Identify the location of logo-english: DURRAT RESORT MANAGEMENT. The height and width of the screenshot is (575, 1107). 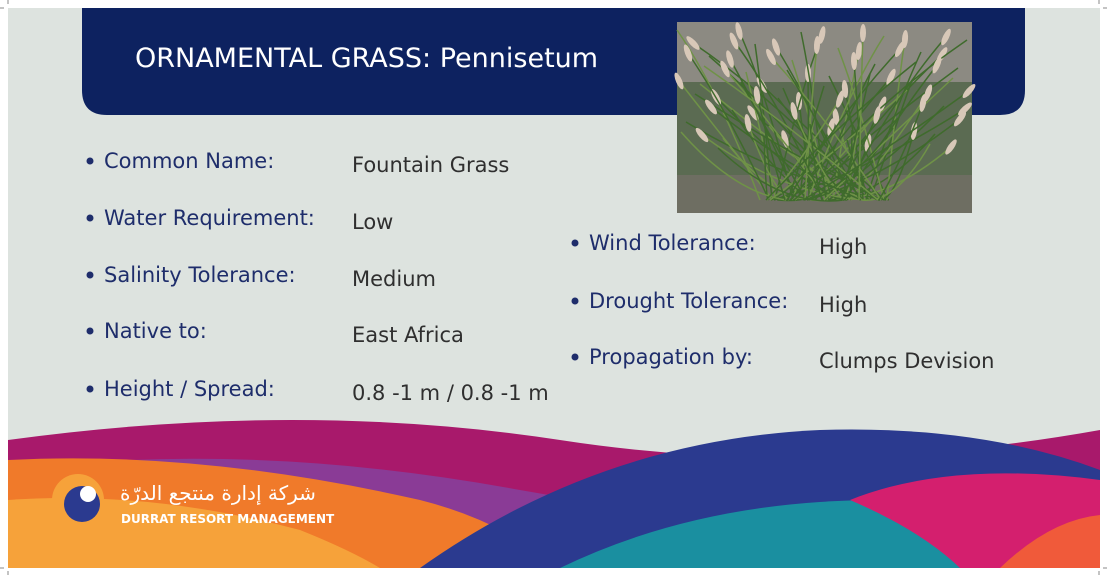
(228, 519).